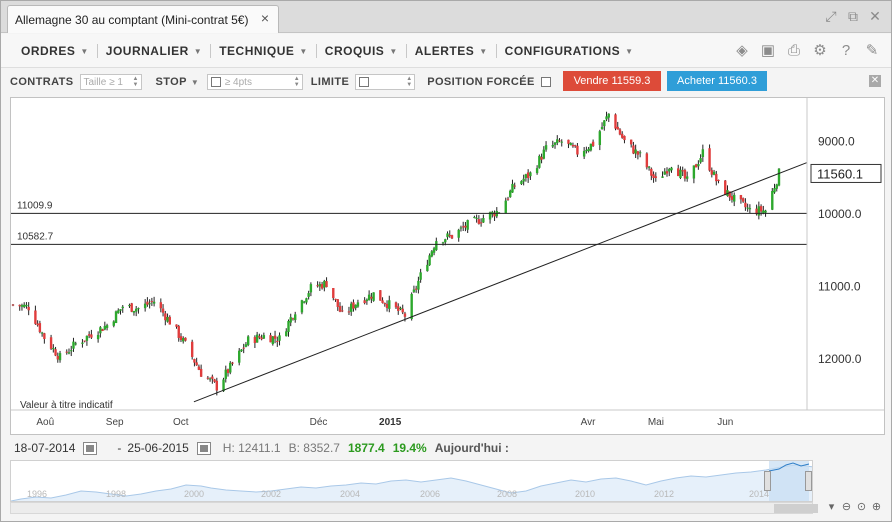  I want to click on start-date: 18-07-2014, so click(45, 448).